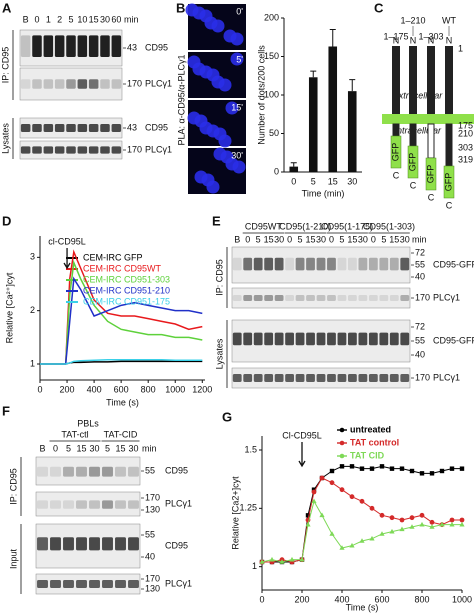 The image size is (474, 614). What do you see at coordinates (448, 182) in the screenshot?
I see `gfp-label: GFP` at bounding box center [448, 182].